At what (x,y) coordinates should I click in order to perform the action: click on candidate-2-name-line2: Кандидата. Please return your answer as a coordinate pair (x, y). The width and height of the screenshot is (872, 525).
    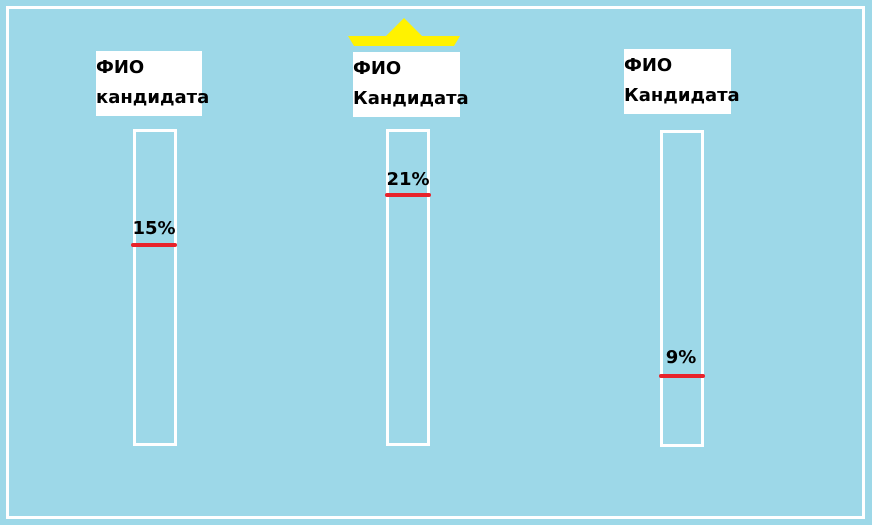
    Looking at the image, I should click on (411, 98).